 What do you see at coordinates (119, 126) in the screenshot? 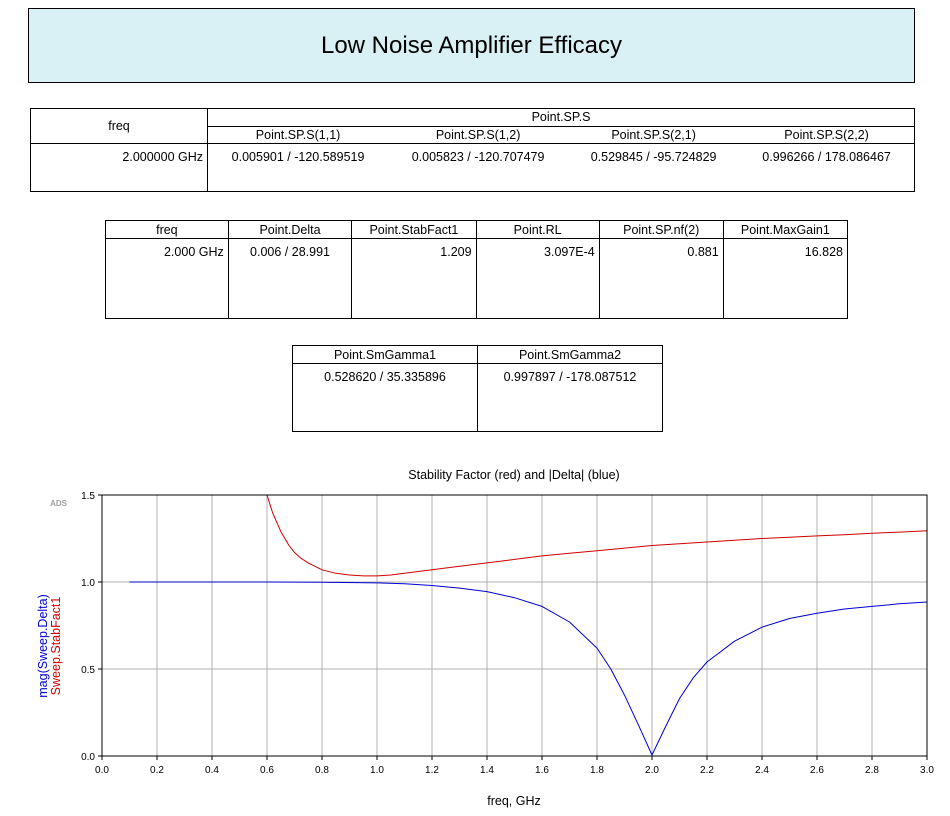
I see `freq-header: freq` at bounding box center [119, 126].